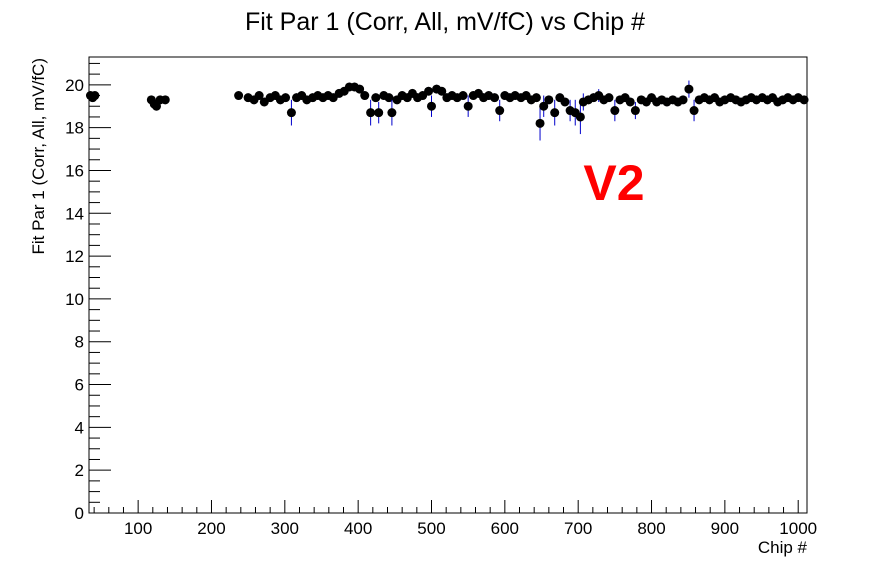 This screenshot has height=577, width=896. I want to click on version-annotation: V2, so click(613, 183).